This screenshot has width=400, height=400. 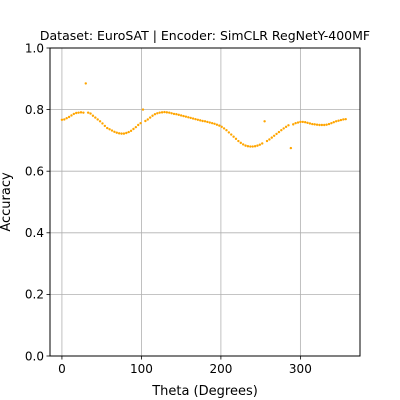 I want to click on data-points, so click(x=203, y=116).